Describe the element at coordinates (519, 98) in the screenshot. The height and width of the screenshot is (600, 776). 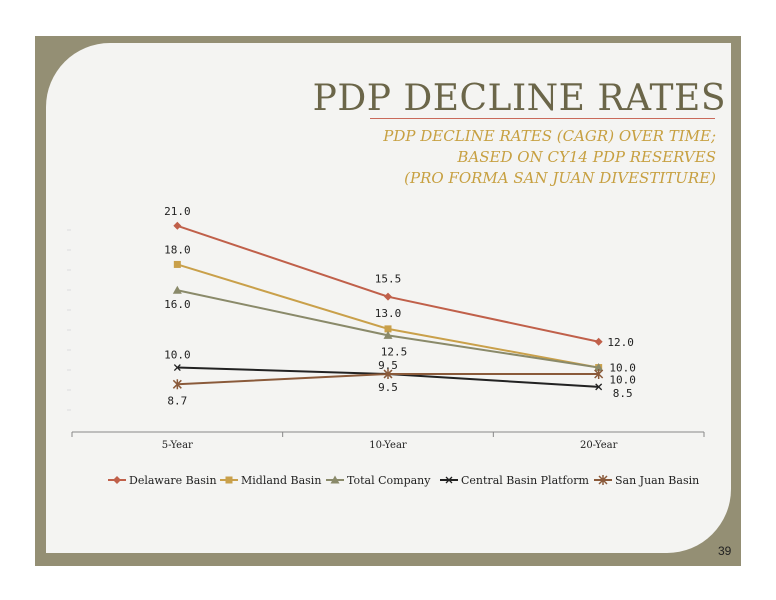
I see `slide-title: PDP DECLINE RATES` at that location.